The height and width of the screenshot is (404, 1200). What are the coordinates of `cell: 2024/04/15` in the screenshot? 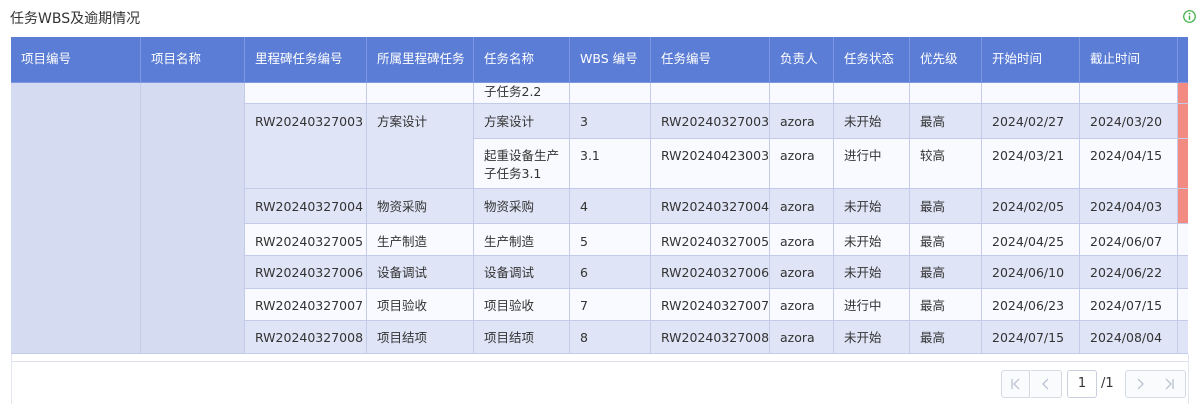 It's located at (1129, 164).